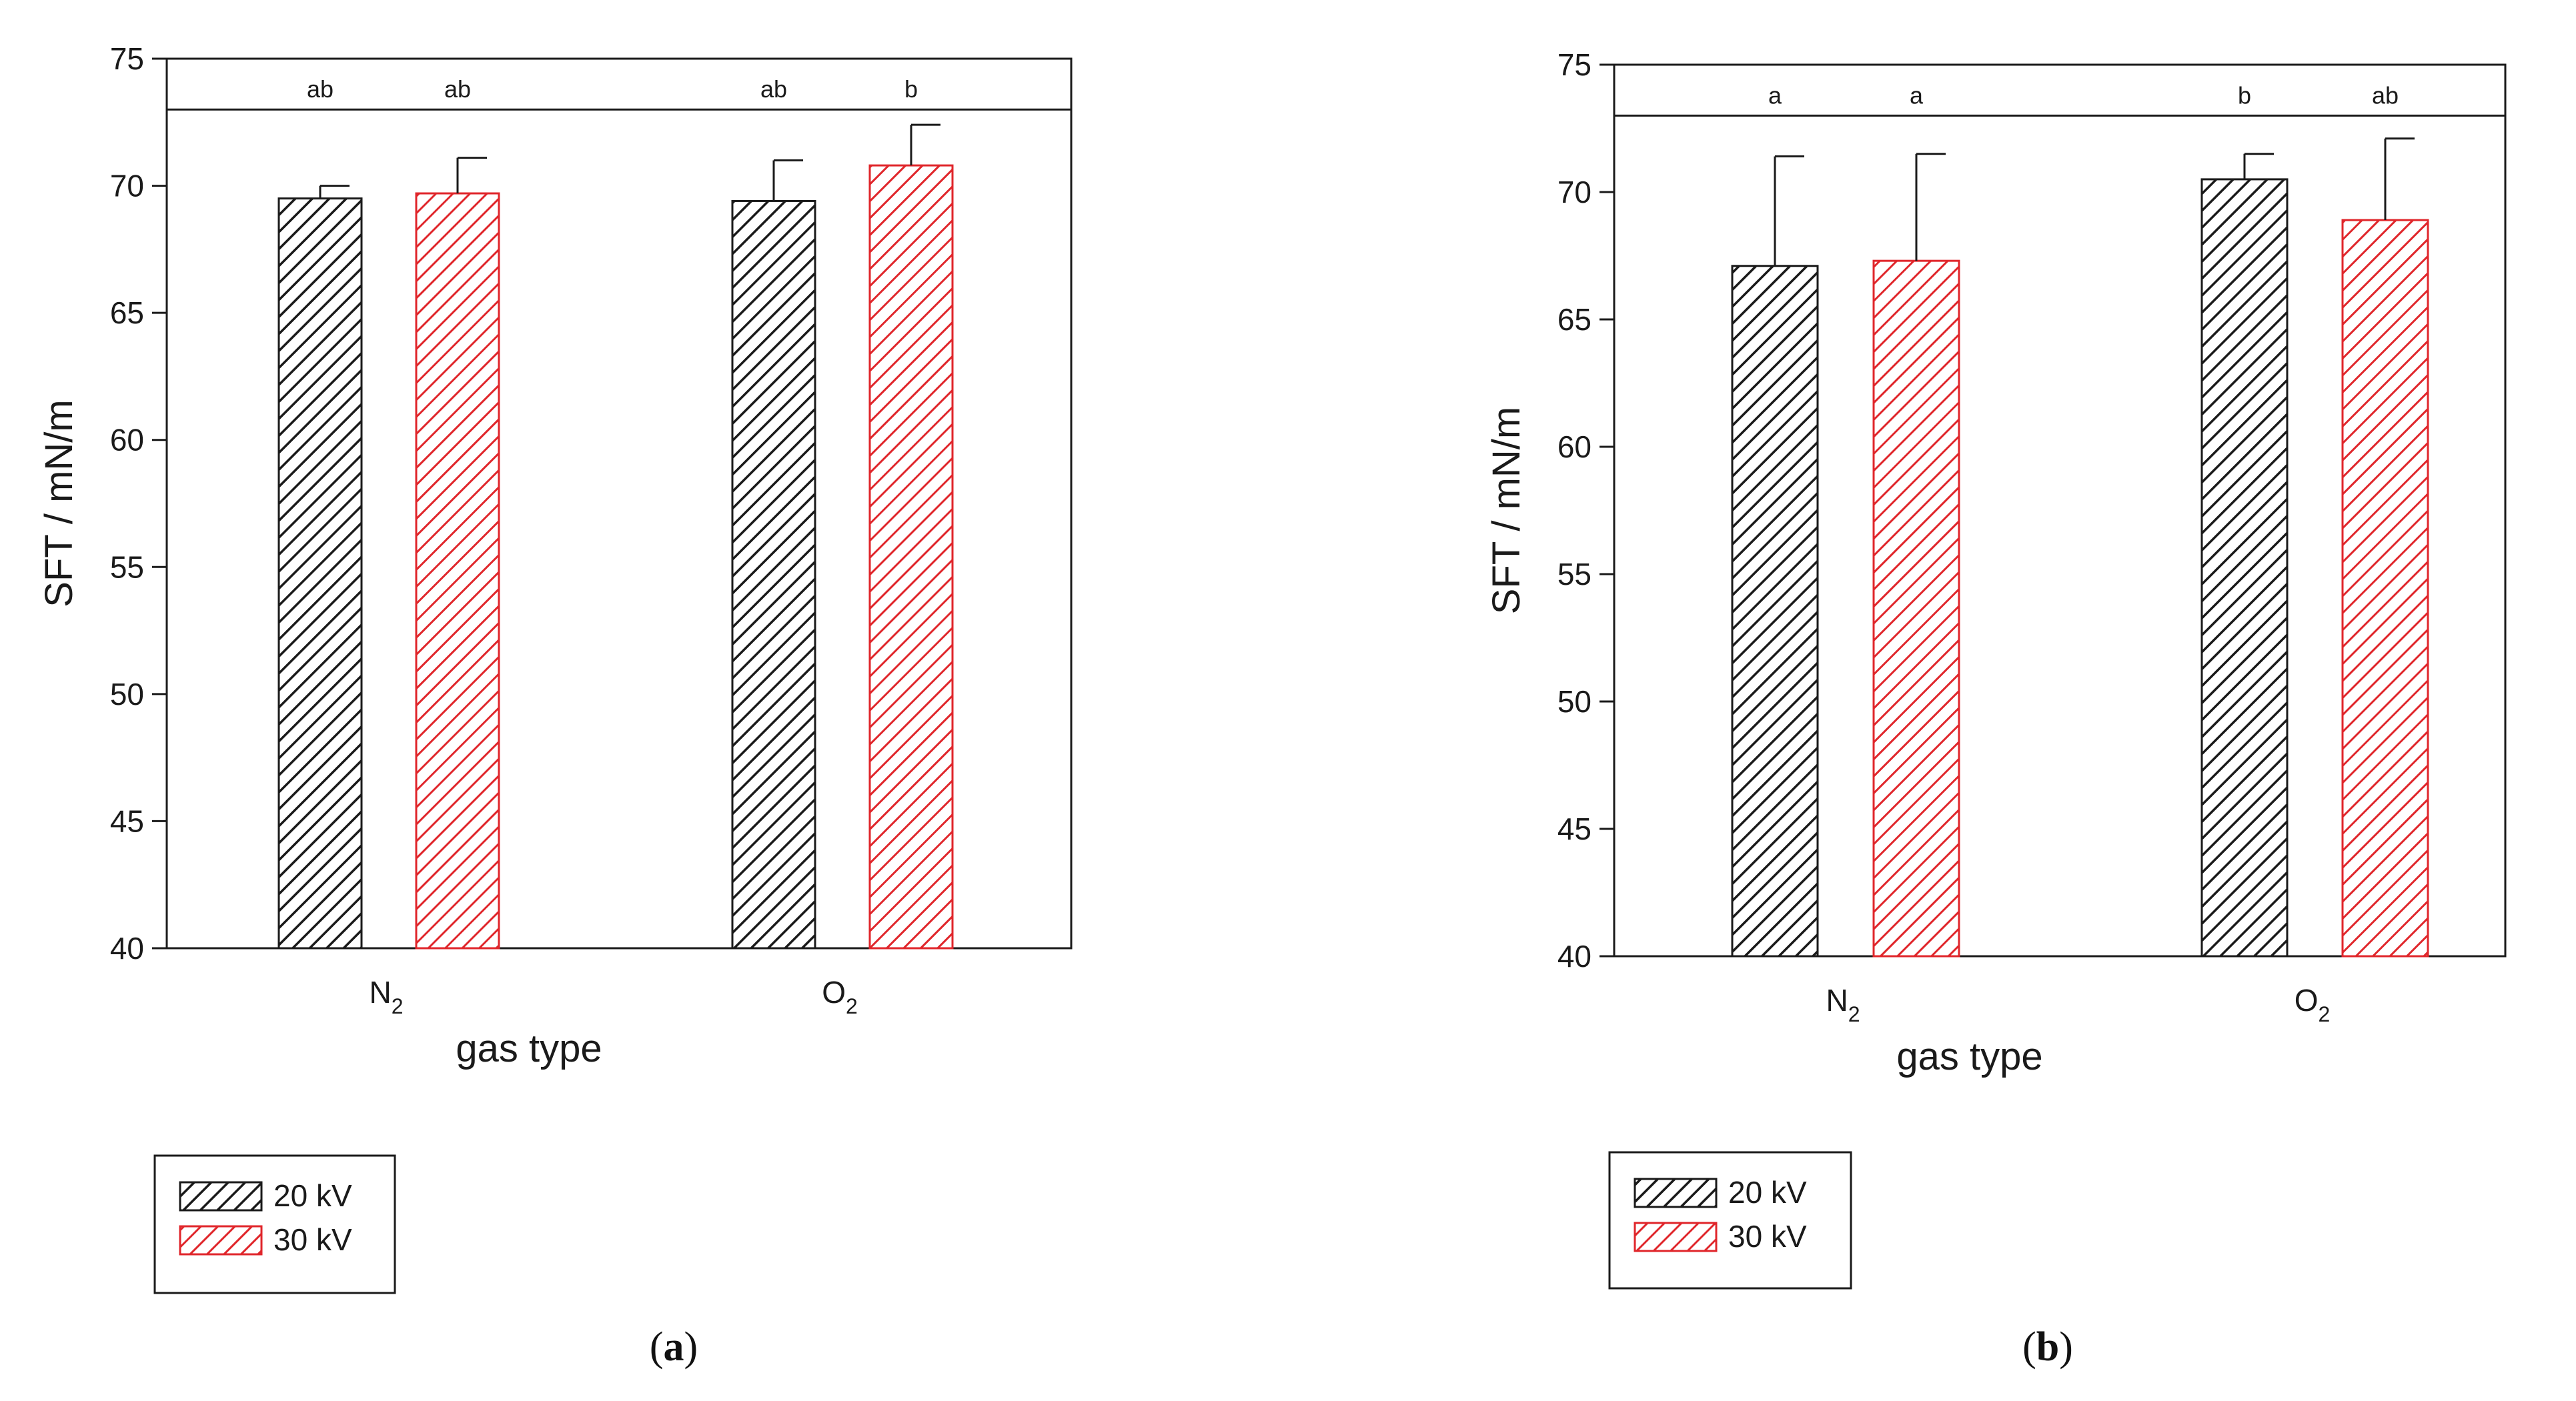 The width and height of the screenshot is (2576, 1401). I want to click on panel-label: (b), so click(2047, 1347).